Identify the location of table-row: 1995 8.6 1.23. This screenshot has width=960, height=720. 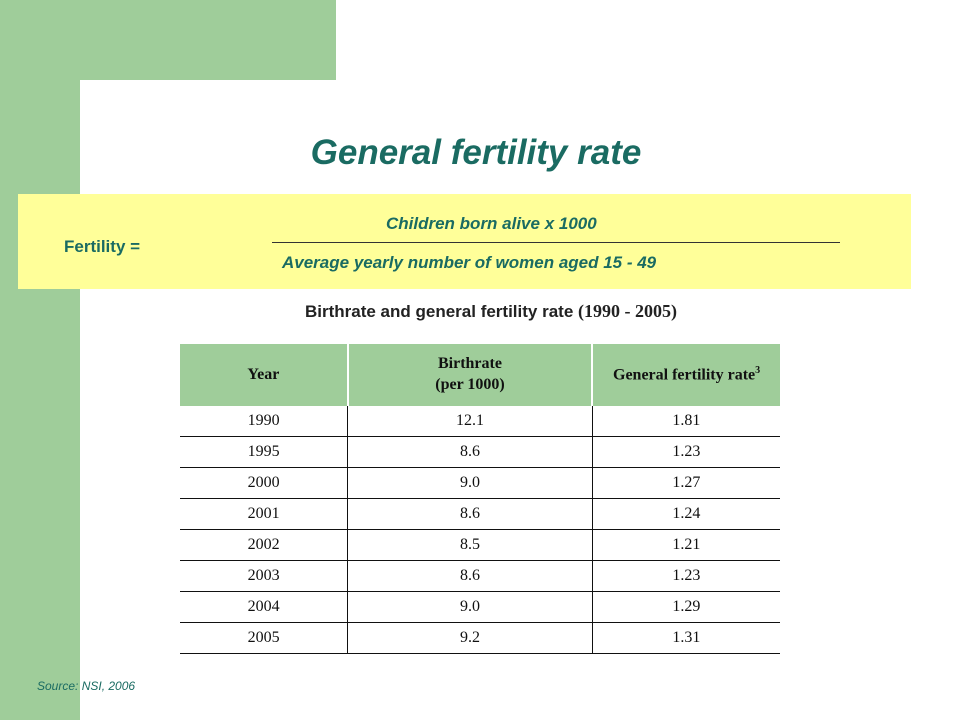
(480, 452).